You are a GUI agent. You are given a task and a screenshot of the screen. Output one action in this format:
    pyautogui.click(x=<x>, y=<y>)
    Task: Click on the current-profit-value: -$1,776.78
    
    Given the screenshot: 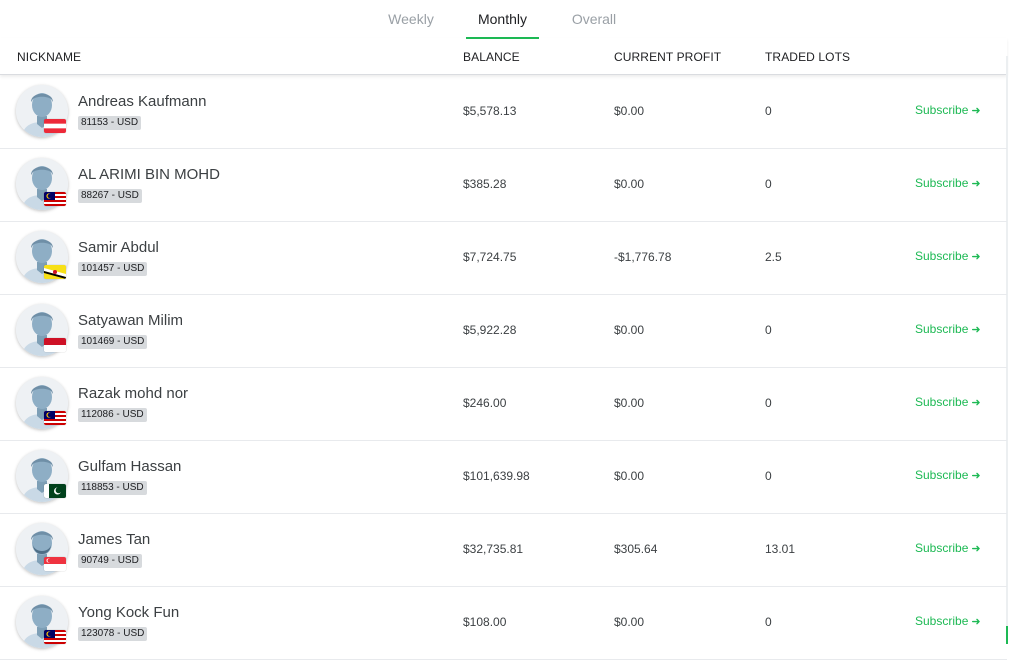 What is the action you would take?
    pyautogui.click(x=643, y=257)
    